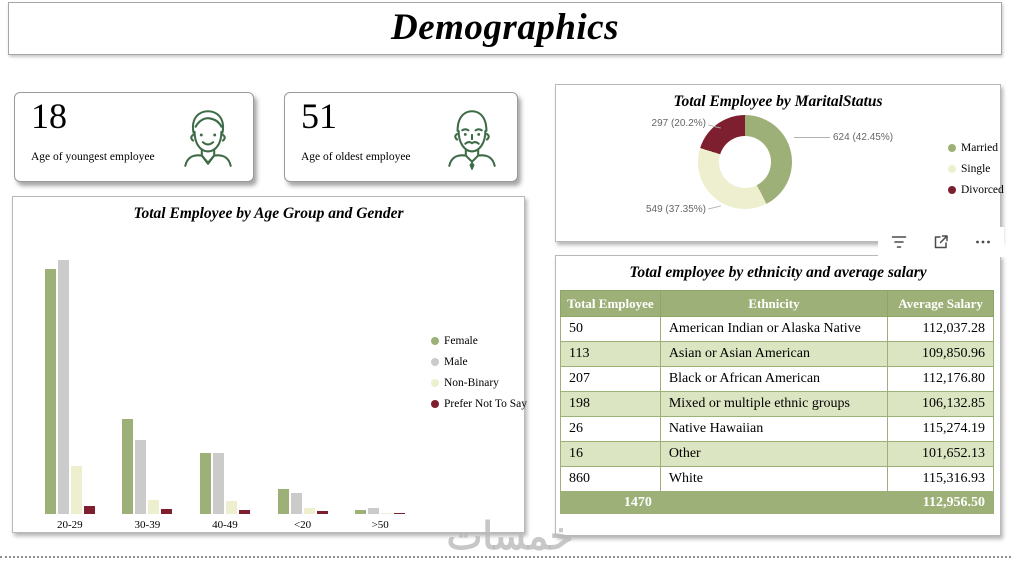 This screenshot has width=1011, height=565. I want to click on kpi-label: Age of oldest employee, so click(356, 157).